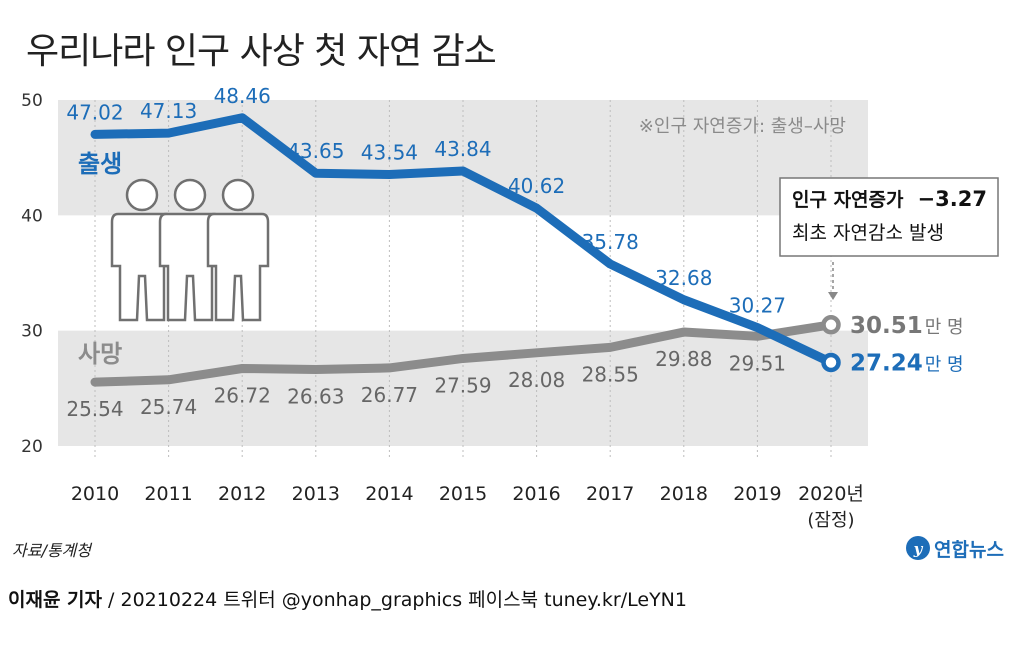 The image size is (1024, 668). Describe the element at coordinates (389, 494) in the screenshot. I see `x-tick-2014: 2014` at that location.